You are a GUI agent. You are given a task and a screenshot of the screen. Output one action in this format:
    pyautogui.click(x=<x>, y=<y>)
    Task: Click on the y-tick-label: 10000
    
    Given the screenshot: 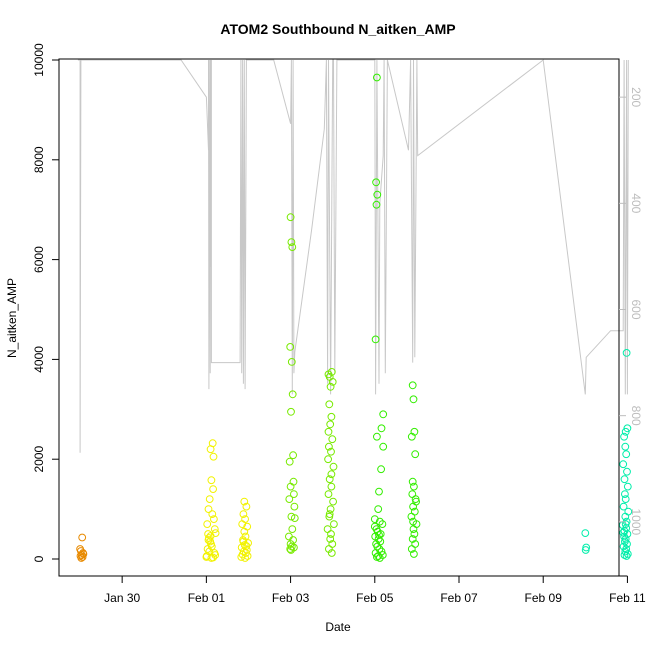 What is the action you would take?
    pyautogui.click(x=39, y=60)
    